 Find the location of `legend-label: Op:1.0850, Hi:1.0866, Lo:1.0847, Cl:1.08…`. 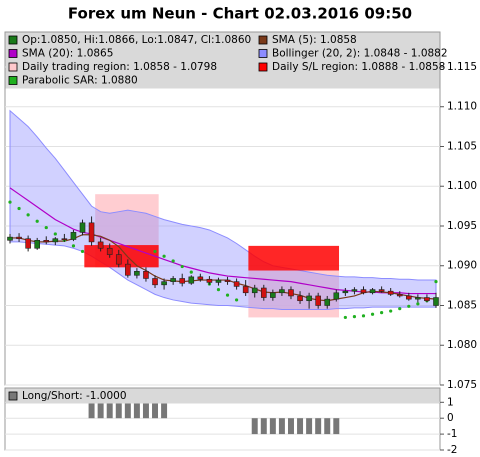

legend-label: Op:1.0850, Hi:1.0866, Lo:1.0847, Cl:1.08… is located at coordinates (136, 40).